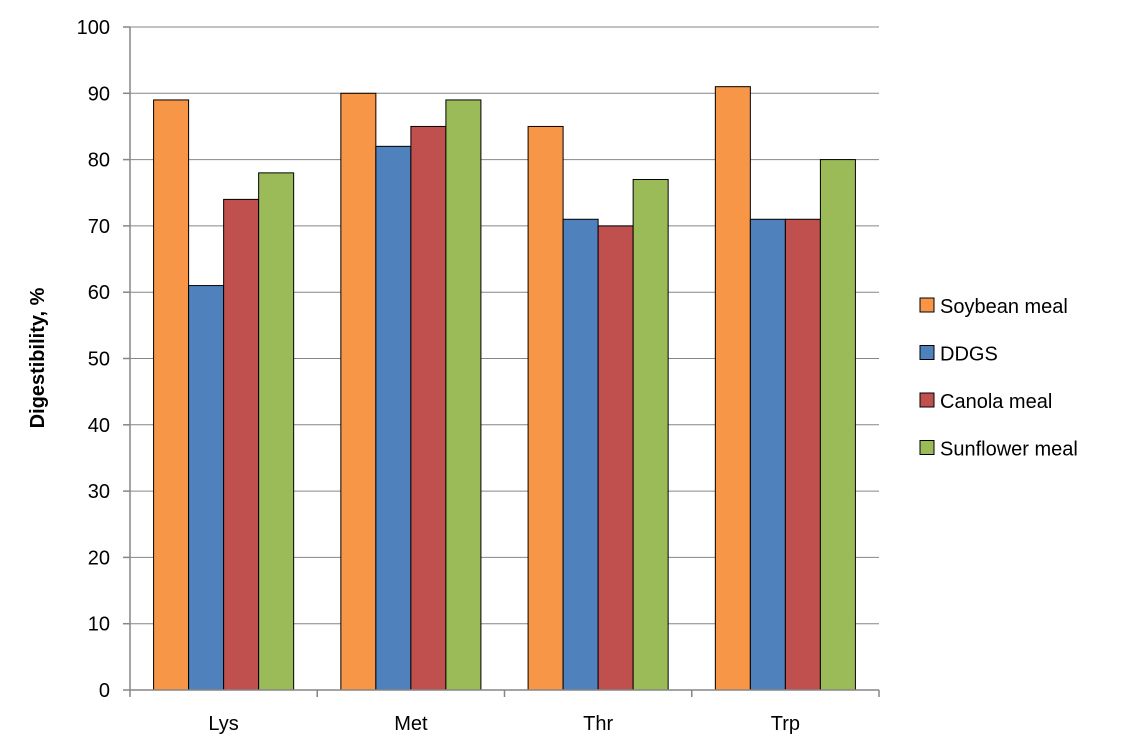 The image size is (1126, 751). Describe the element at coordinates (104, 691) in the screenshot. I see `y-tick-label: 0` at that location.